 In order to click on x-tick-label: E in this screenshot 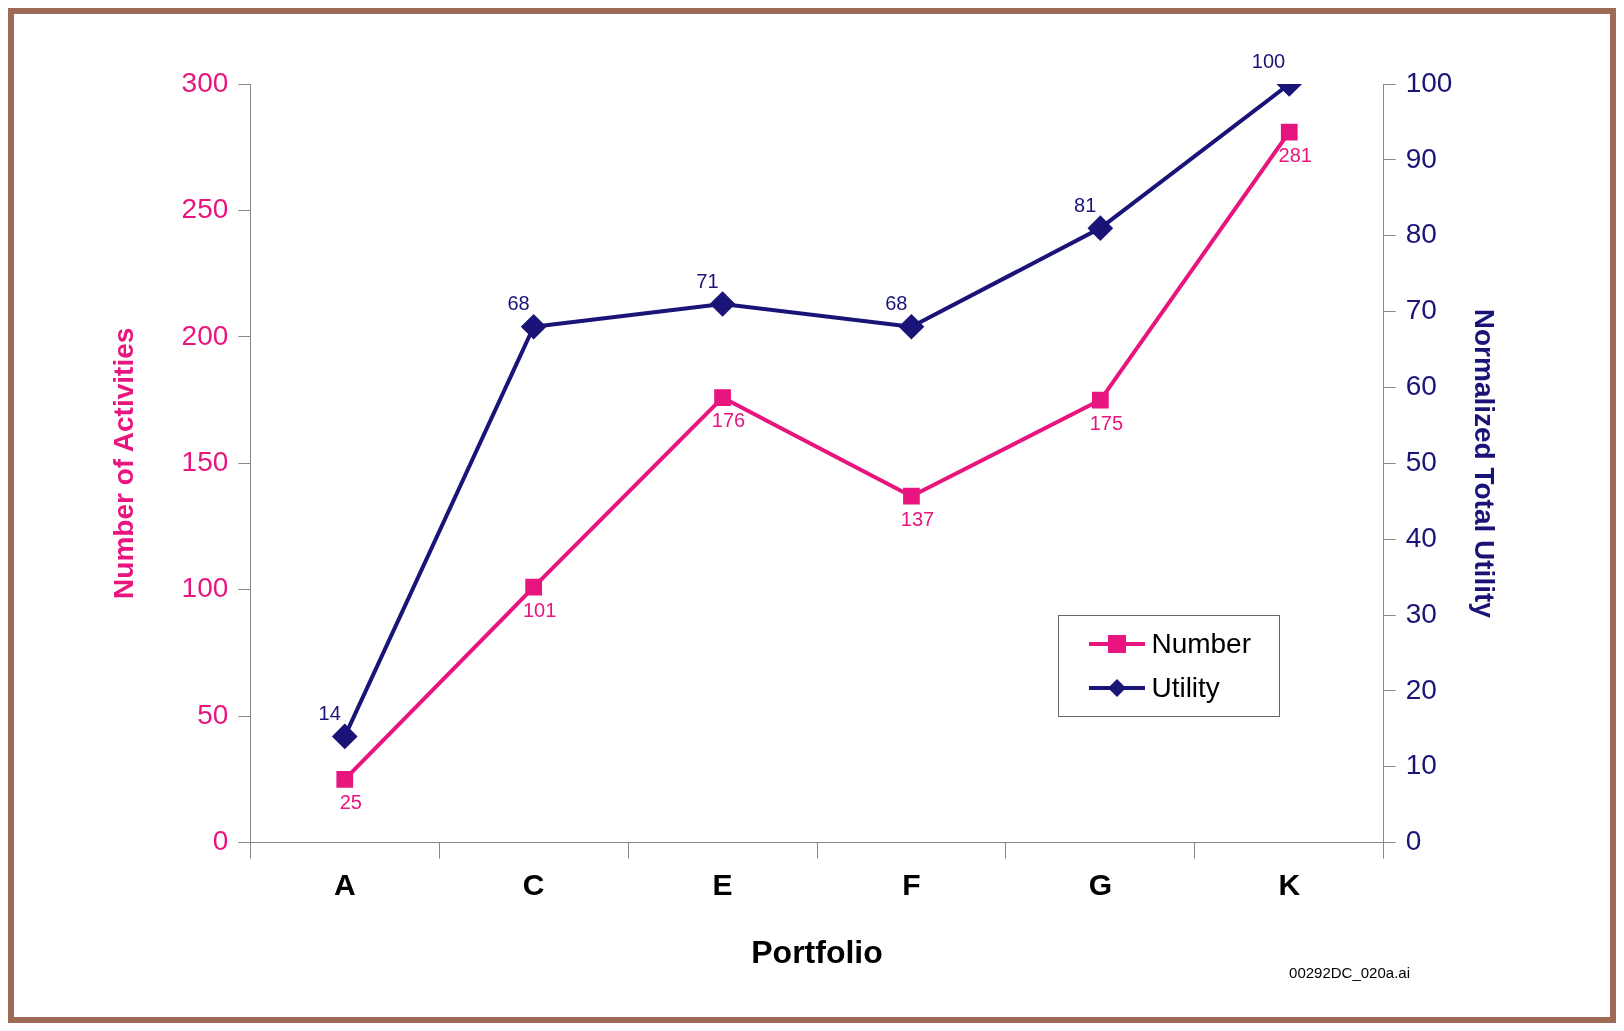, I will do `click(722, 884)`.